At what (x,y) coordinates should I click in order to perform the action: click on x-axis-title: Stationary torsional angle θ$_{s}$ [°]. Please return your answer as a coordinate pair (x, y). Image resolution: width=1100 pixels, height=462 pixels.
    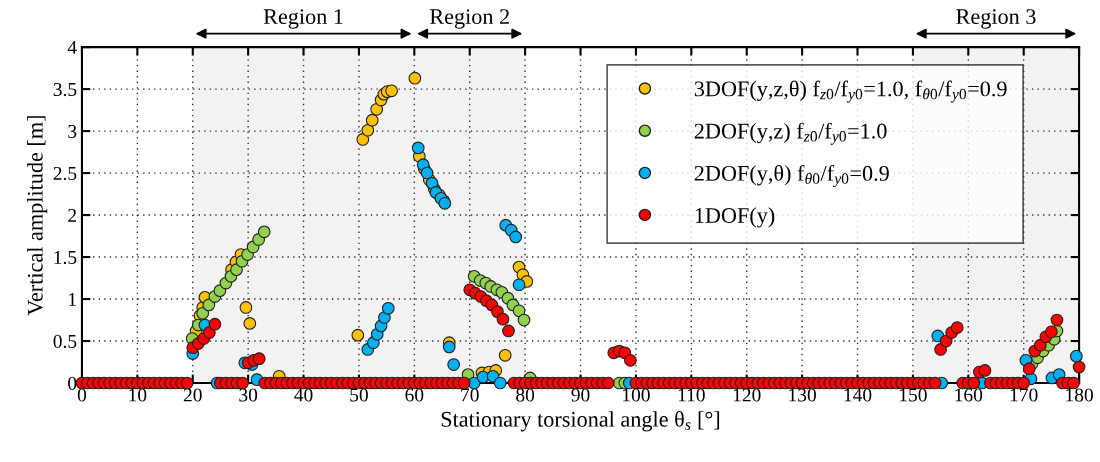
    Looking at the image, I should click on (580, 421).